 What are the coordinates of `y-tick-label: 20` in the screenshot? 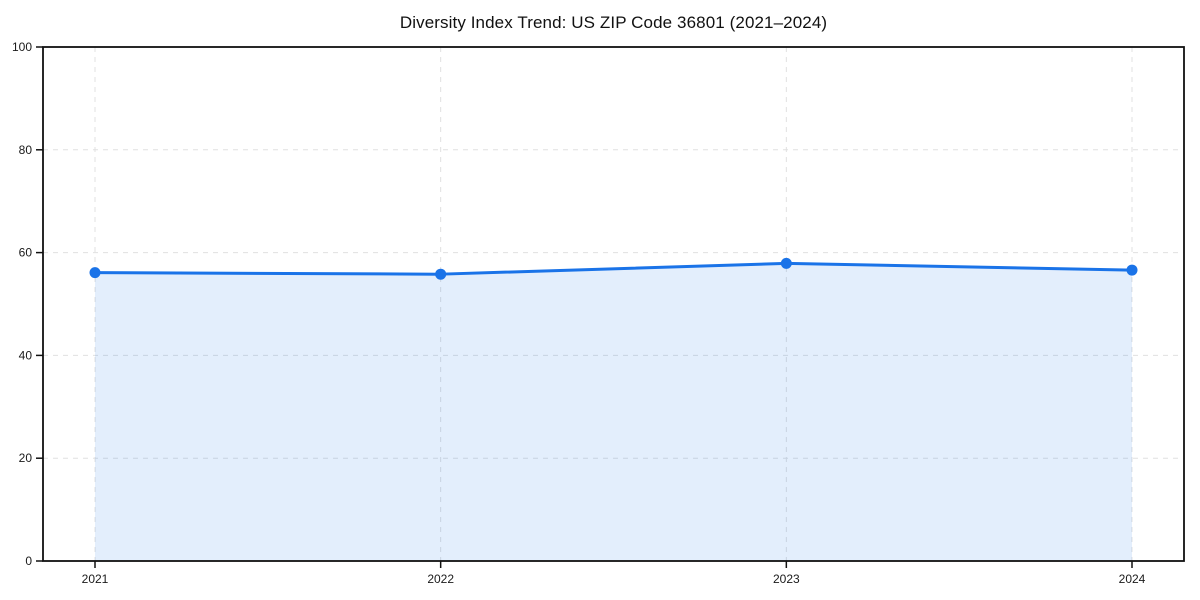 It's located at (26, 458).